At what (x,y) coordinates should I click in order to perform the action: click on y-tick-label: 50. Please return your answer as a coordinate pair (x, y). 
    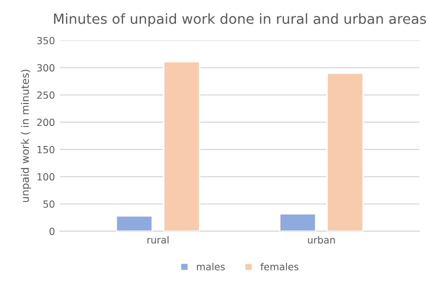
    Looking at the image, I should click on (48, 204).